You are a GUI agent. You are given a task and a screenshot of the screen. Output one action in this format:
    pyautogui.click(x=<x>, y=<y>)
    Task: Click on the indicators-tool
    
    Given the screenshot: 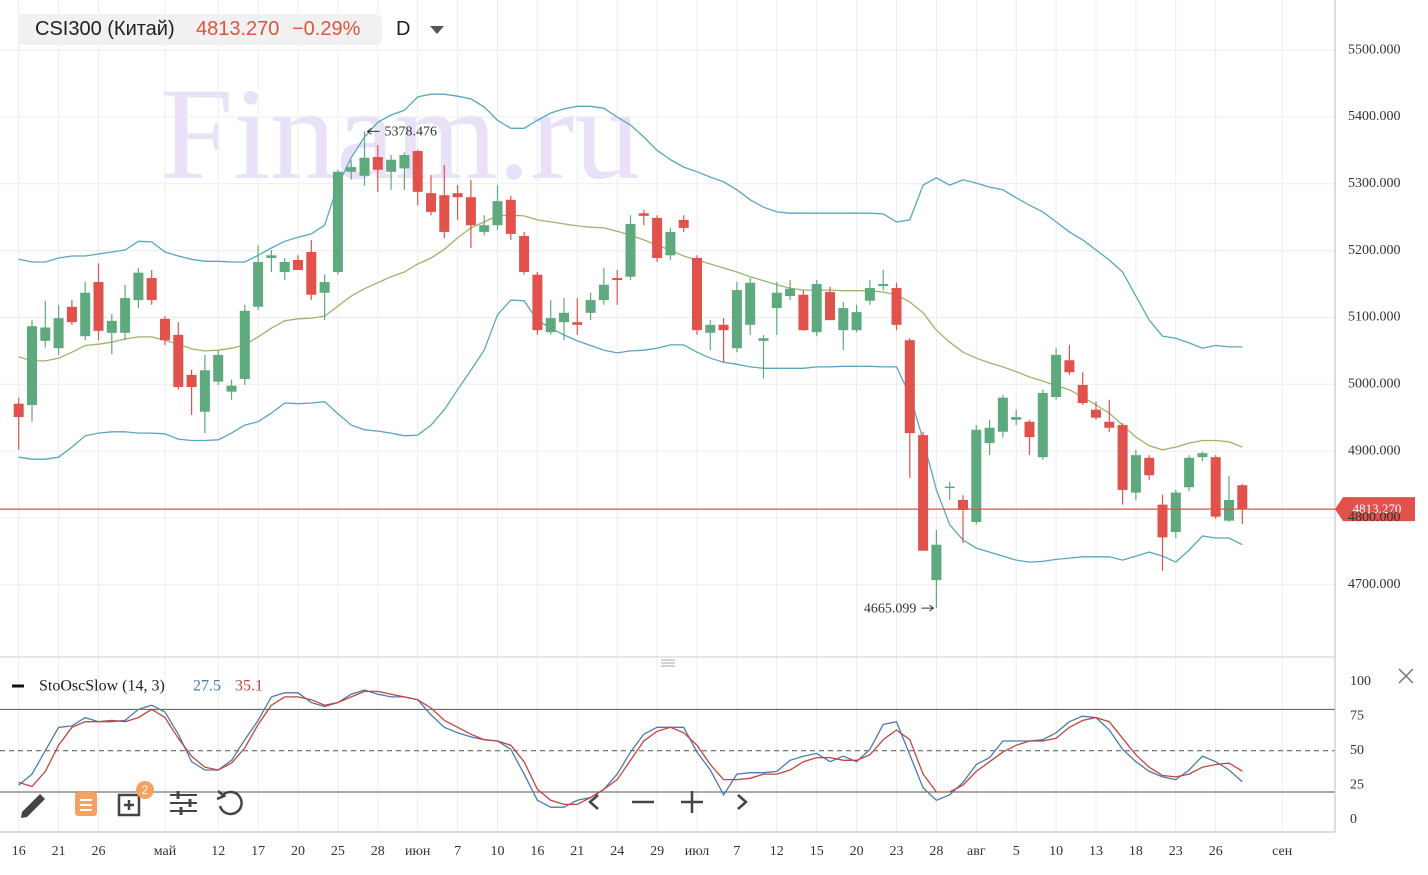 What is the action you would take?
    pyautogui.click(x=129, y=805)
    